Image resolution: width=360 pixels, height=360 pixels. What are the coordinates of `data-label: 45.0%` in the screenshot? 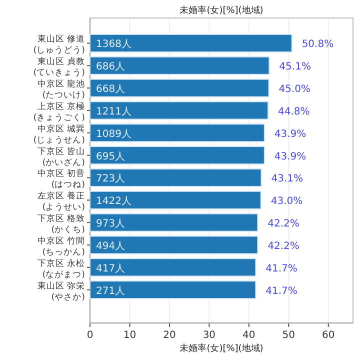 It's located at (294, 90).